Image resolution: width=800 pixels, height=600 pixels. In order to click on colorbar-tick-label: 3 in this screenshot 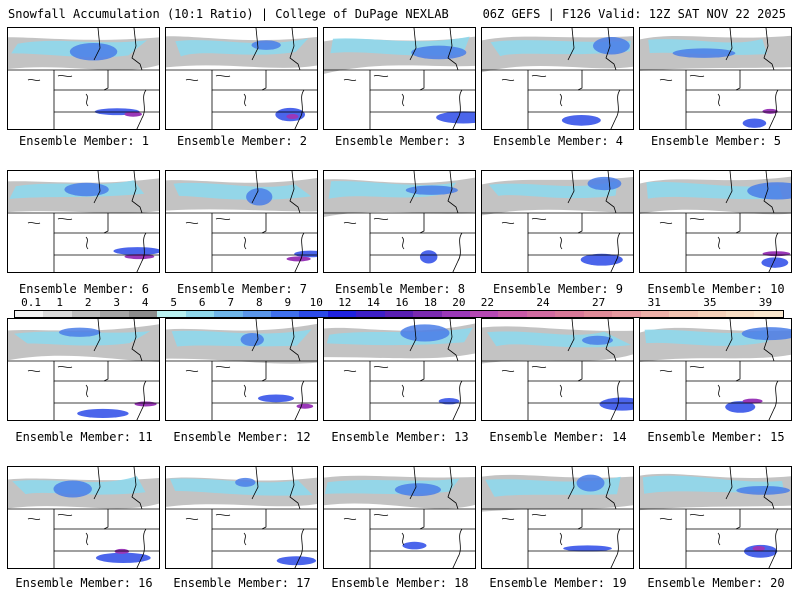, I will do `click(116, 302)`.